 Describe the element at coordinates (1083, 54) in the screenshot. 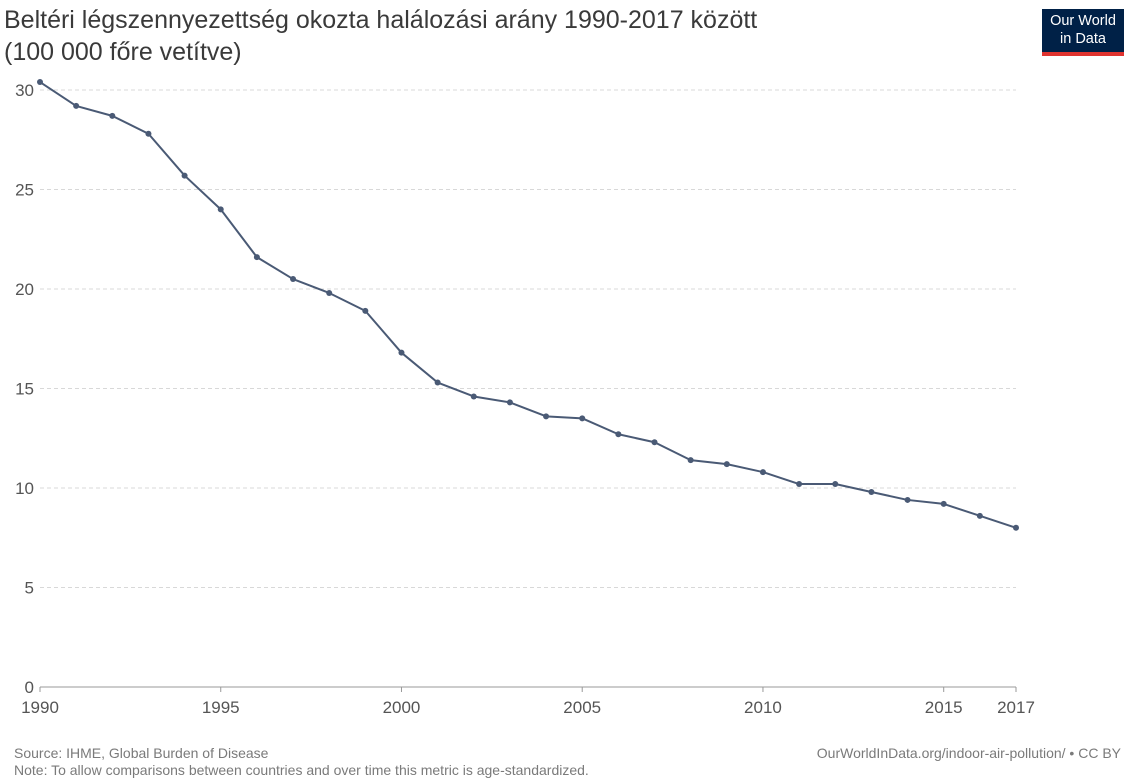

I see `logo-accent-bar` at that location.